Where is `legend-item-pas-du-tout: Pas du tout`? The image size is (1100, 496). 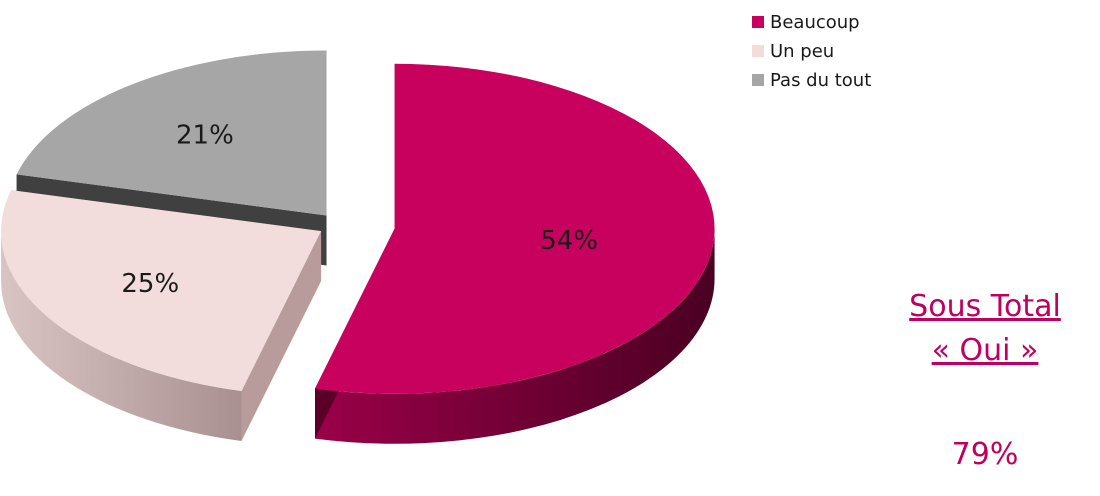
legend-item-pas-du-tout: Pas du tout is located at coordinates (811, 80).